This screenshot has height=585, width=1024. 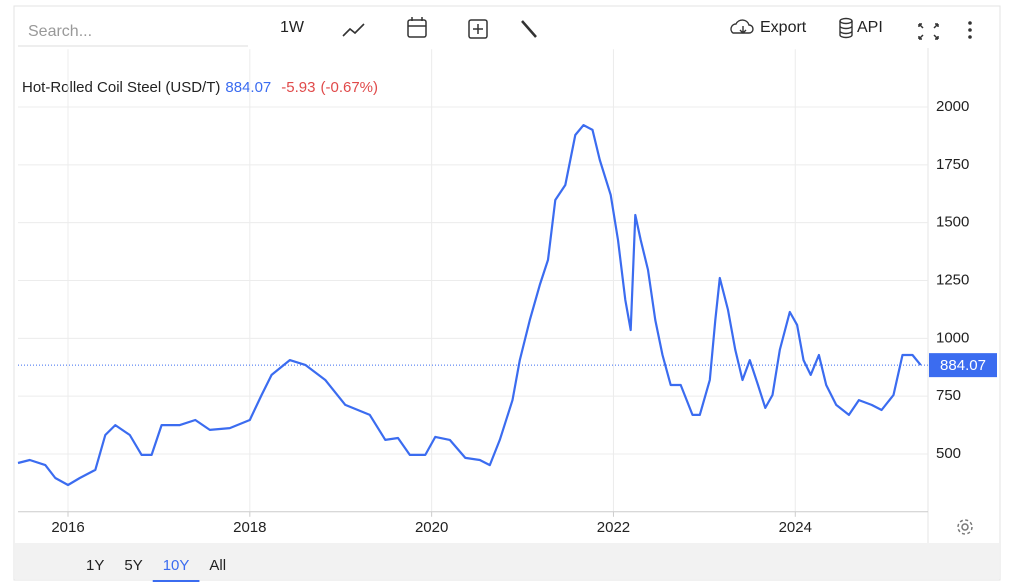 What do you see at coordinates (613, 527) in the screenshot?
I see `x-tick-label: 2022` at bounding box center [613, 527].